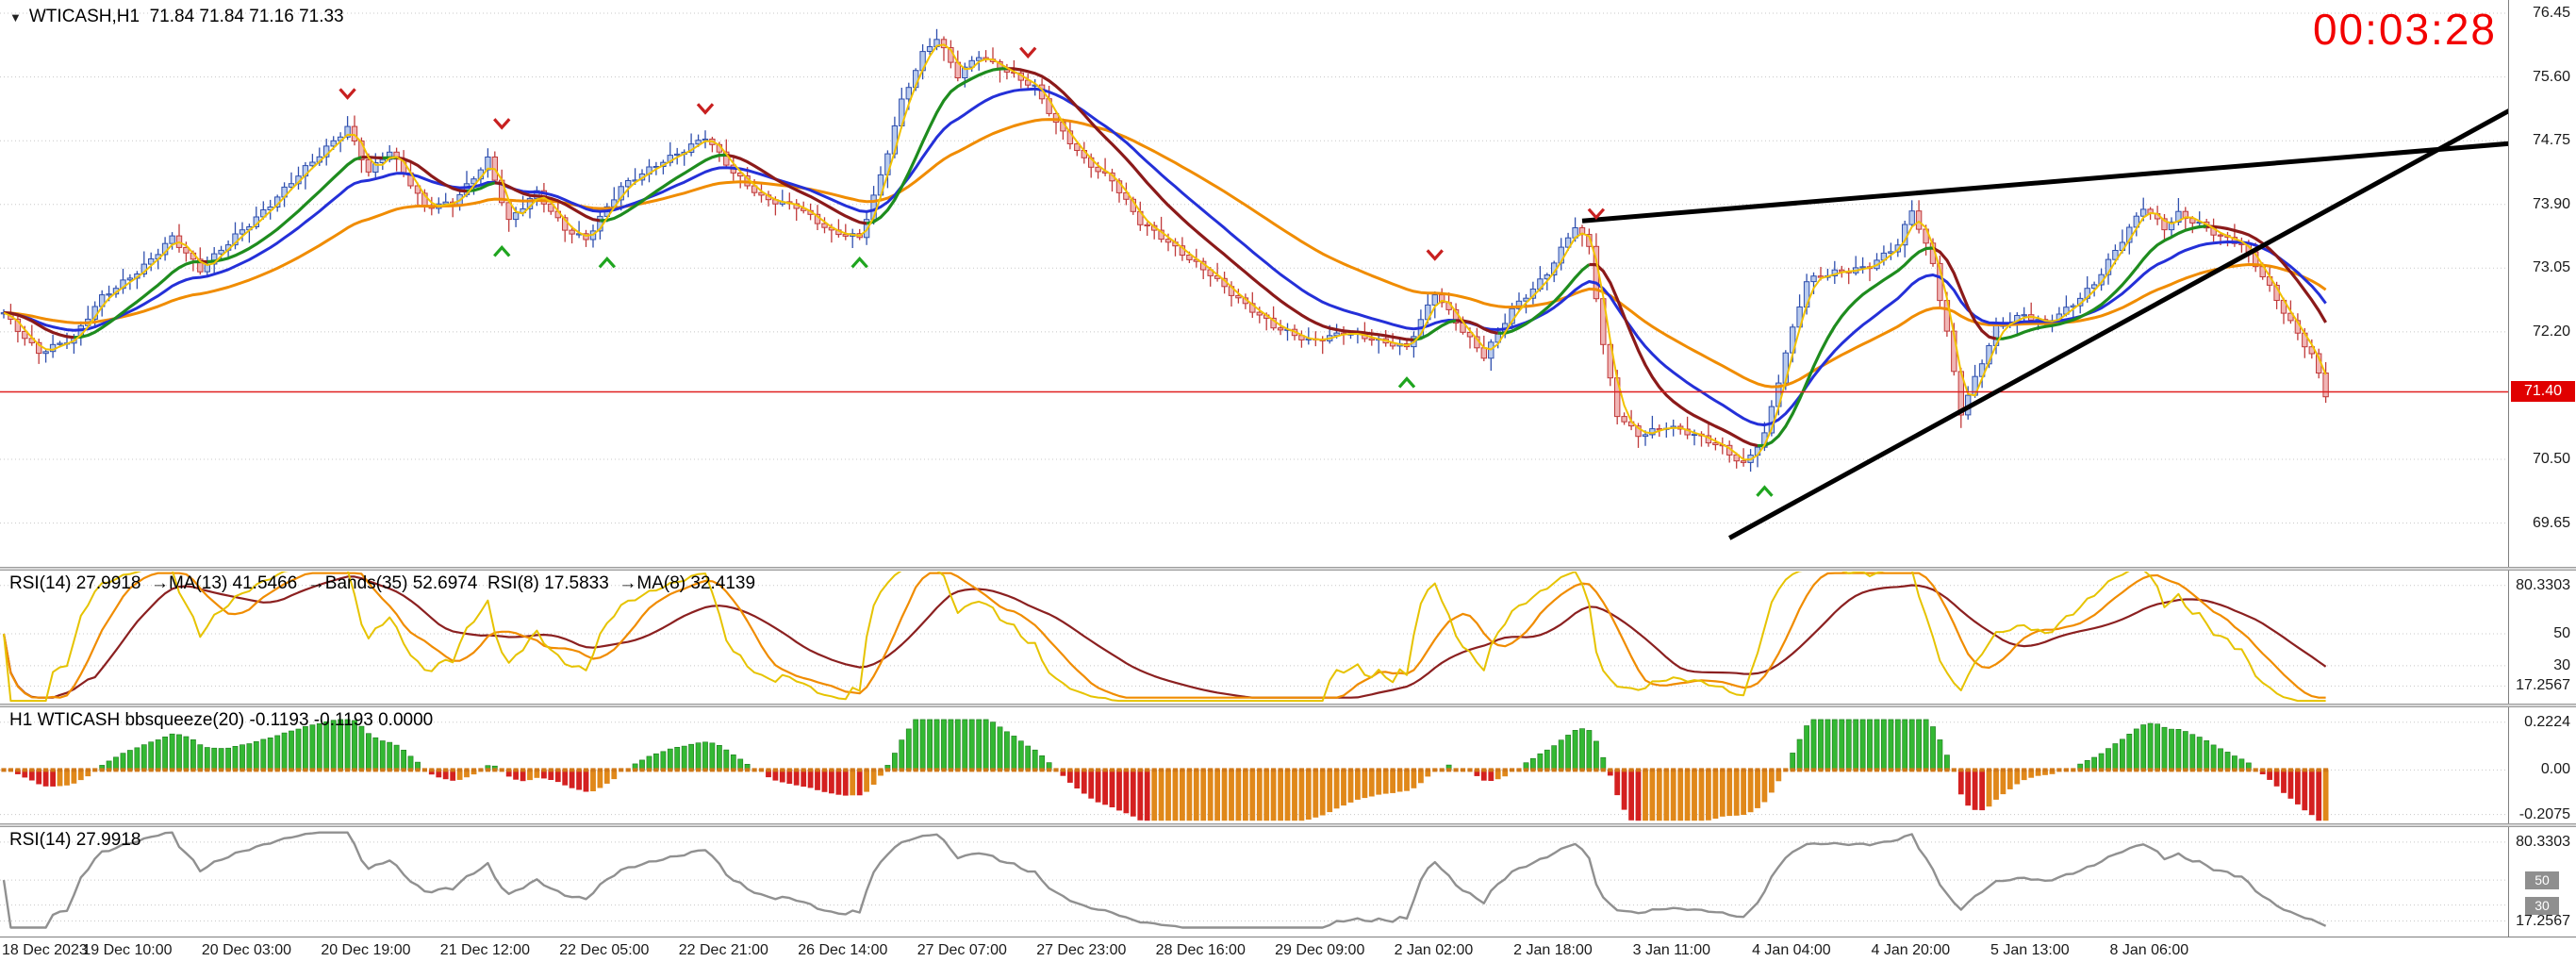 This screenshot has width=2576, height=962. I want to click on axis-tick-label: 0.2224, so click(2547, 721).